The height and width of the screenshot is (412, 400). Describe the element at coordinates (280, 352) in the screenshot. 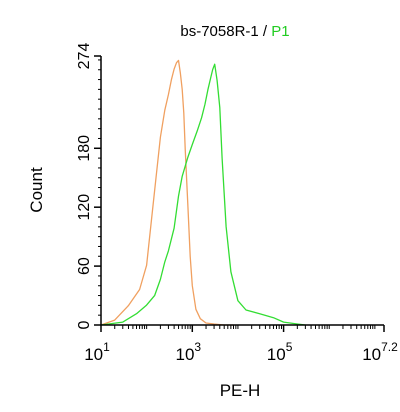

I see `x-tick-label: 10⁵` at that location.